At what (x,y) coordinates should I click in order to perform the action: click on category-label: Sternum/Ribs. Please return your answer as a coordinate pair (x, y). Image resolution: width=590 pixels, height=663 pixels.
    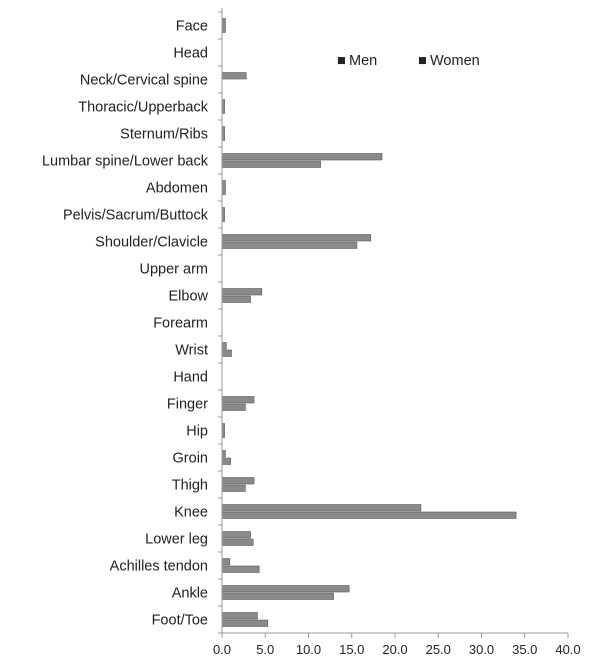
    Looking at the image, I should click on (164, 135).